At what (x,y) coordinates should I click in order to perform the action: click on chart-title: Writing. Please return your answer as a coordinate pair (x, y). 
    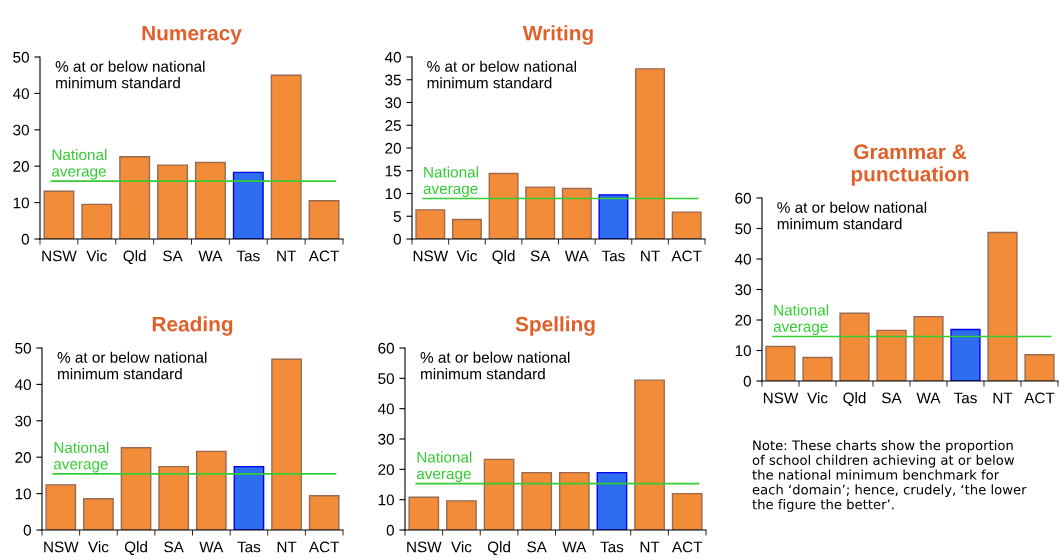
    Looking at the image, I should click on (557, 35).